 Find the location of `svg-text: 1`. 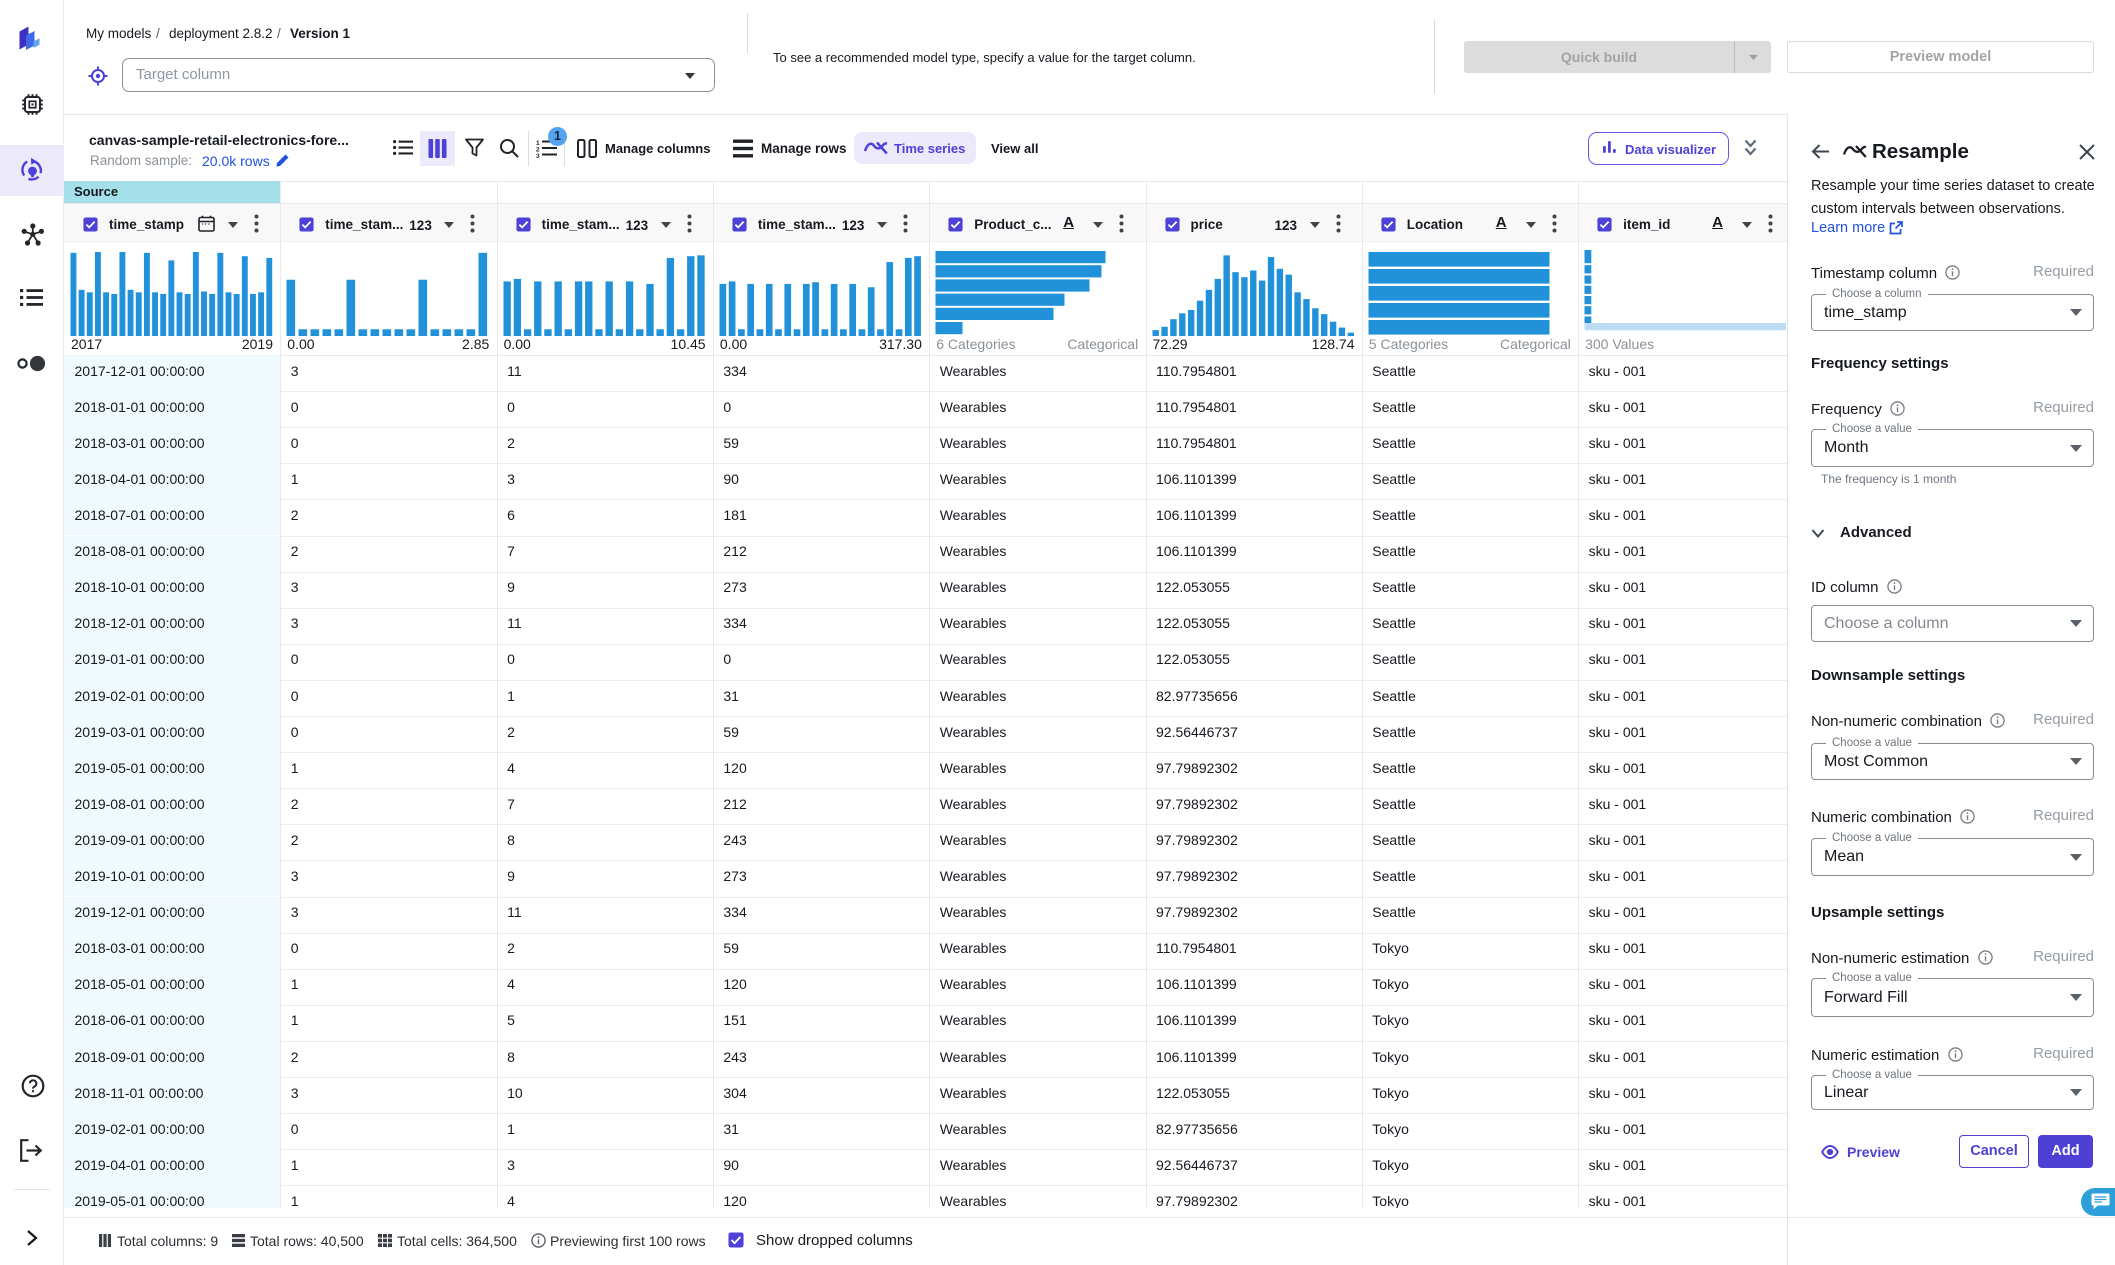

svg-text: 1 is located at coordinates (538, 143).